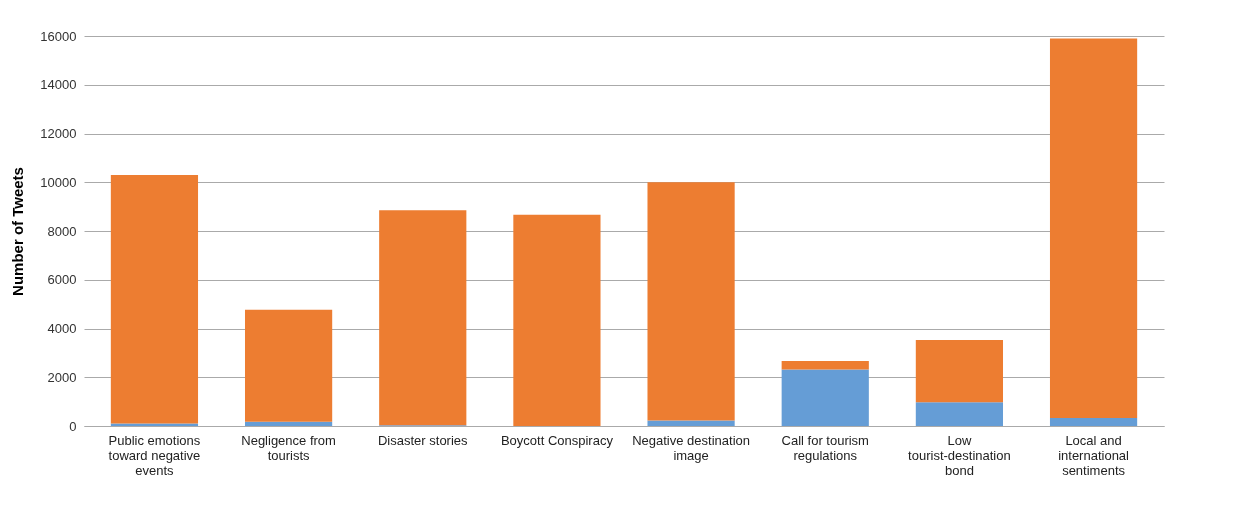 This screenshot has width=1248, height=510. What do you see at coordinates (959, 455) in the screenshot?
I see `x-tick-label: Low tourist-destination bond` at bounding box center [959, 455].